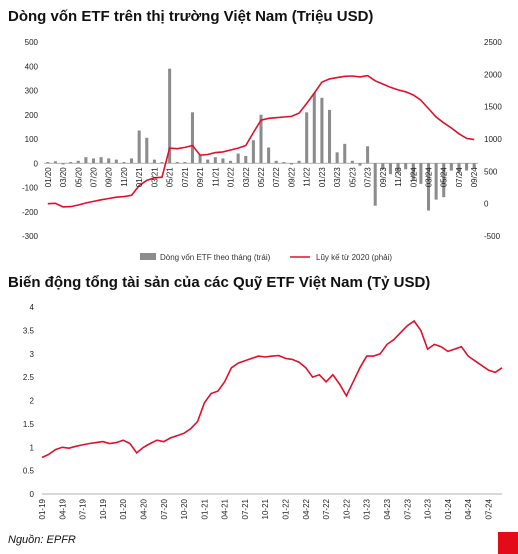 This screenshot has height=554, width=518. What do you see at coordinates (428, 508) in the screenshot?
I see `x-axis-tick: 10-23` at bounding box center [428, 508].